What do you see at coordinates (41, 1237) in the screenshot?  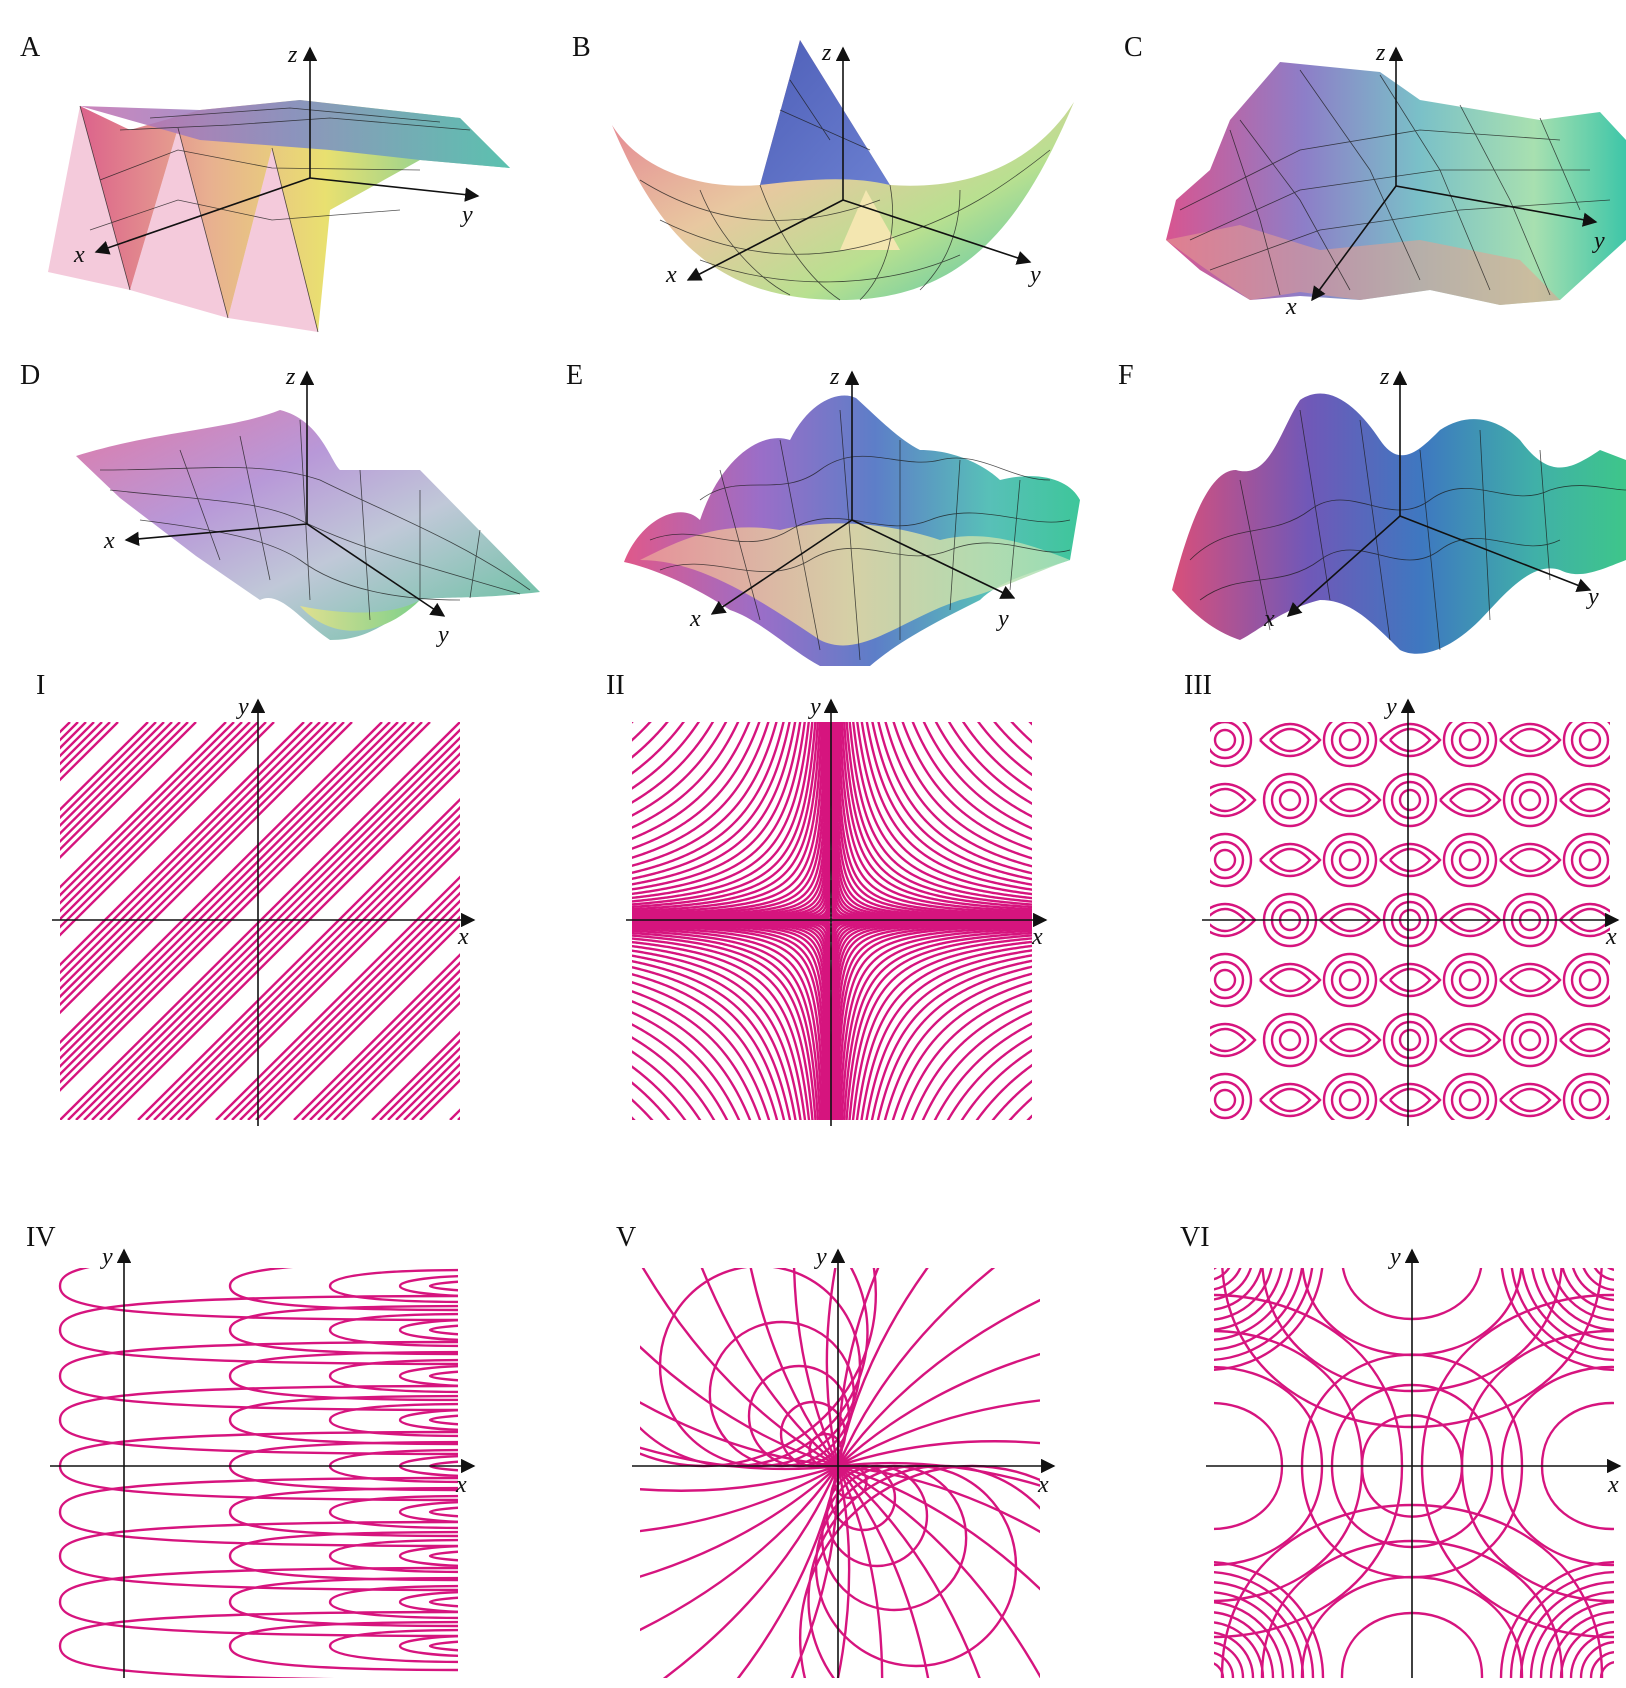 I see `panel-label-IV: IV` at bounding box center [41, 1237].